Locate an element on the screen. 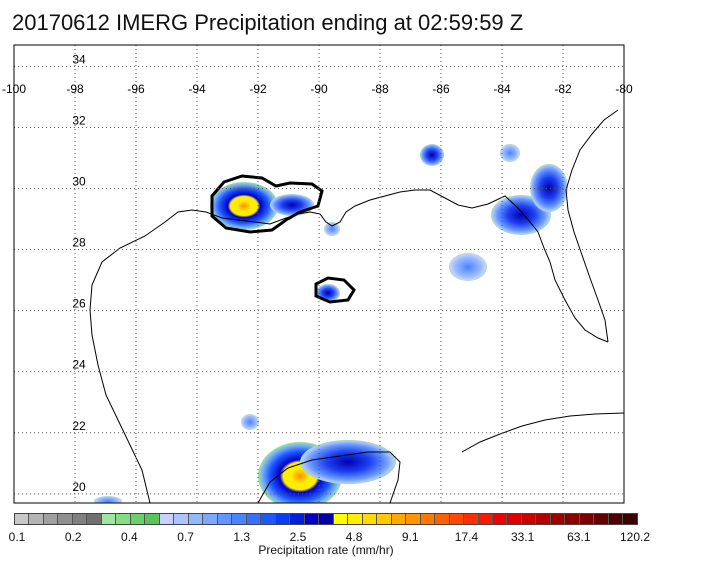  heavy-precip-contours is located at coordinates (283, 239).